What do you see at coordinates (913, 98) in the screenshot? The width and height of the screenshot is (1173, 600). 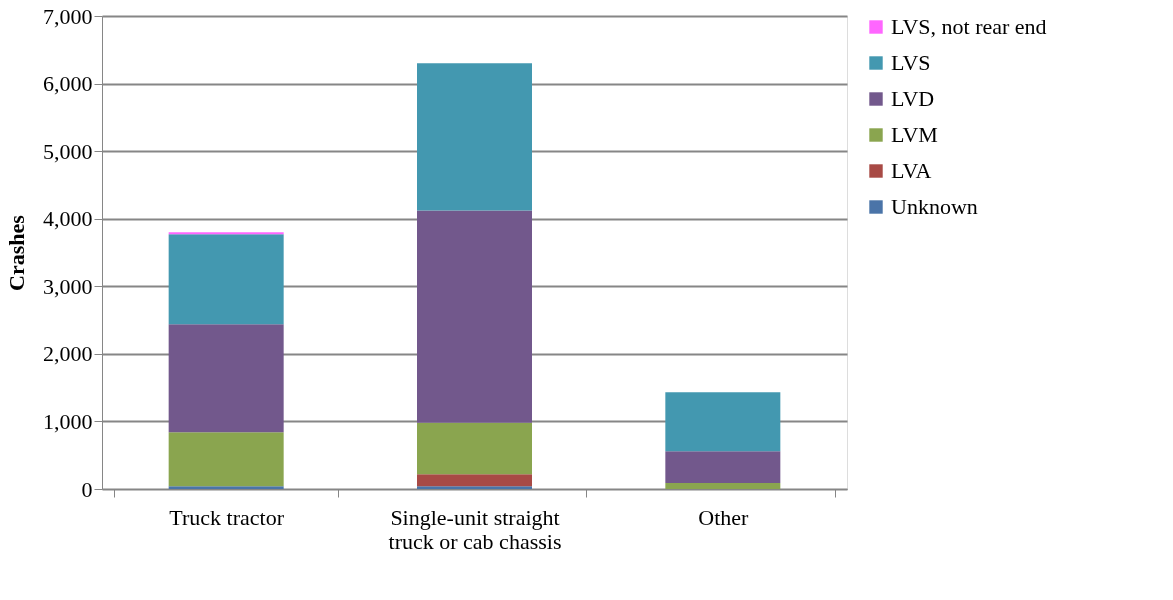 I see `legend-label: LVD` at bounding box center [913, 98].